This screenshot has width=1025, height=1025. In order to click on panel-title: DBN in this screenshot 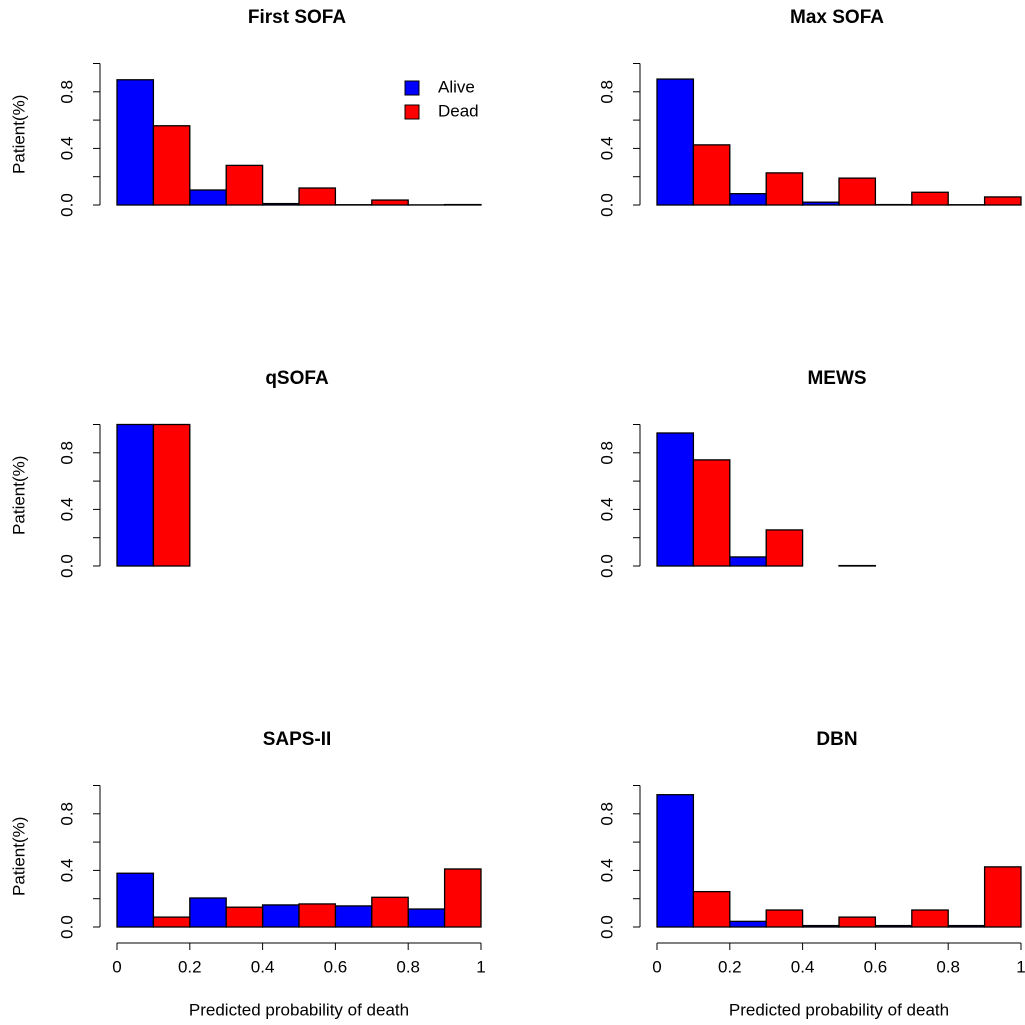, I will do `click(836, 739)`.